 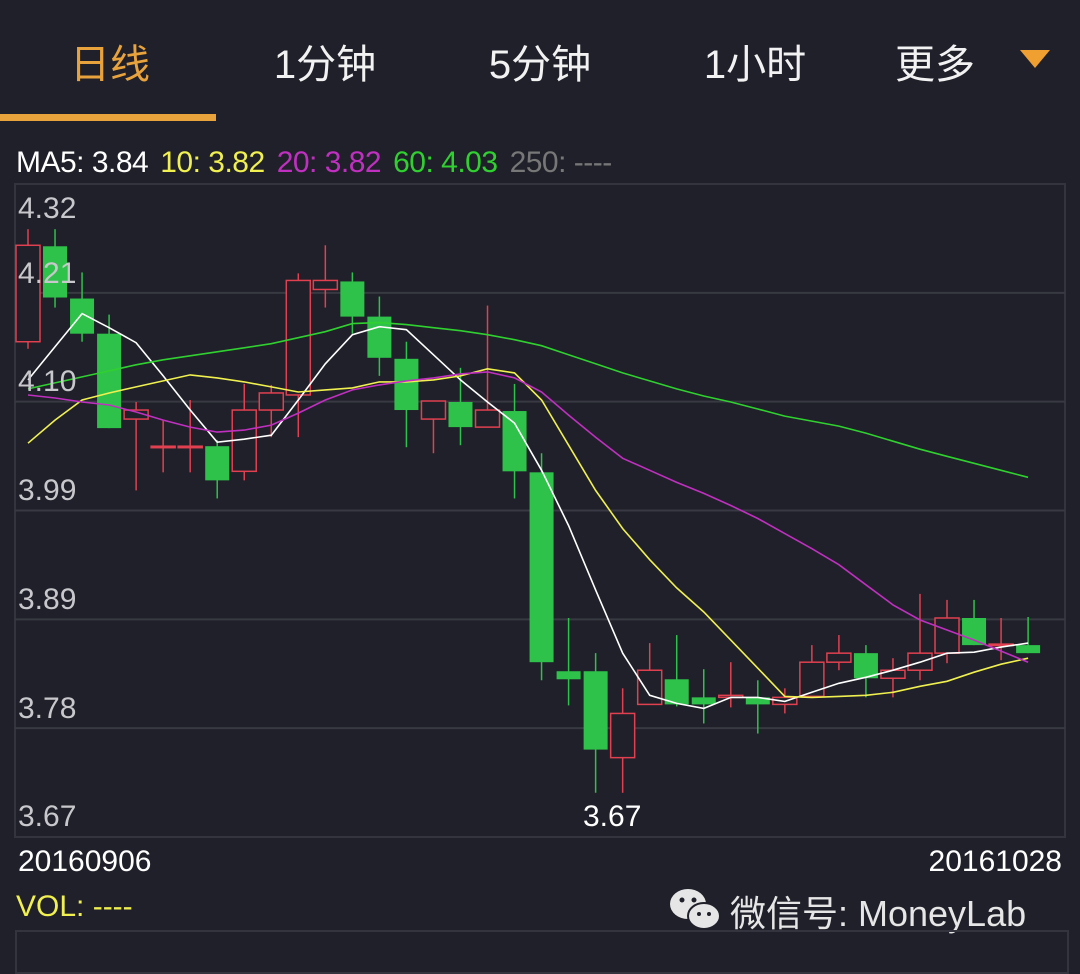 What do you see at coordinates (47, 599) in the screenshot?
I see `y-tick-label: 3.89` at bounding box center [47, 599].